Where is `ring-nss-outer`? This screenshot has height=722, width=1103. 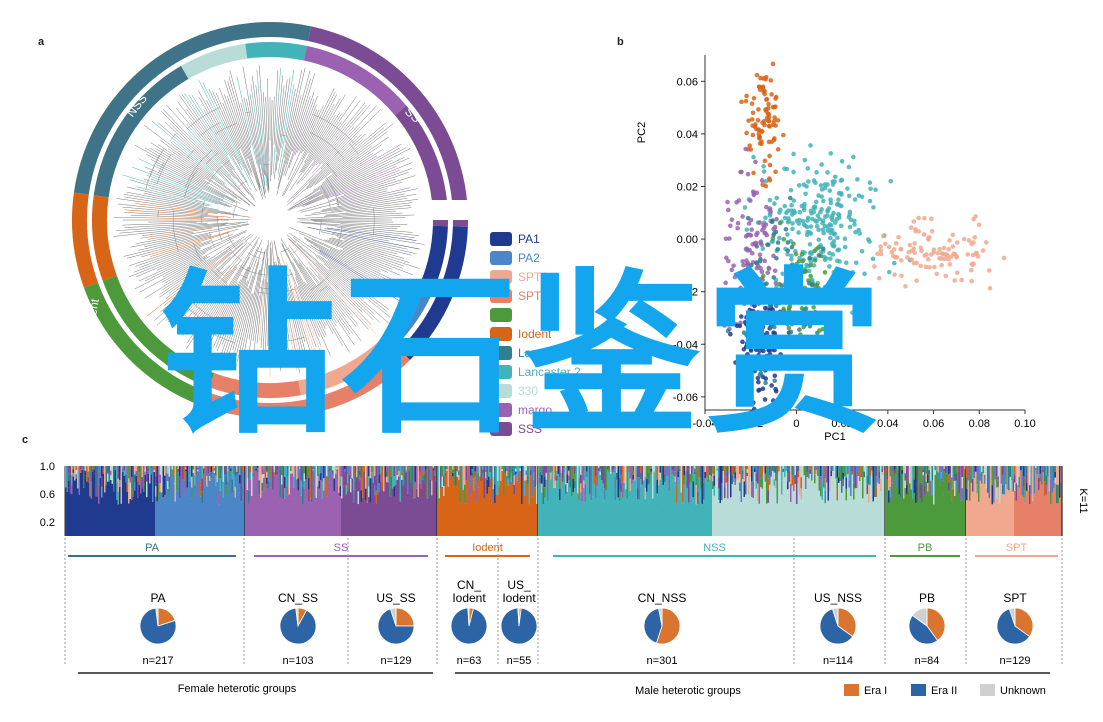 ring-nss-outer is located at coordinates (192, 108).